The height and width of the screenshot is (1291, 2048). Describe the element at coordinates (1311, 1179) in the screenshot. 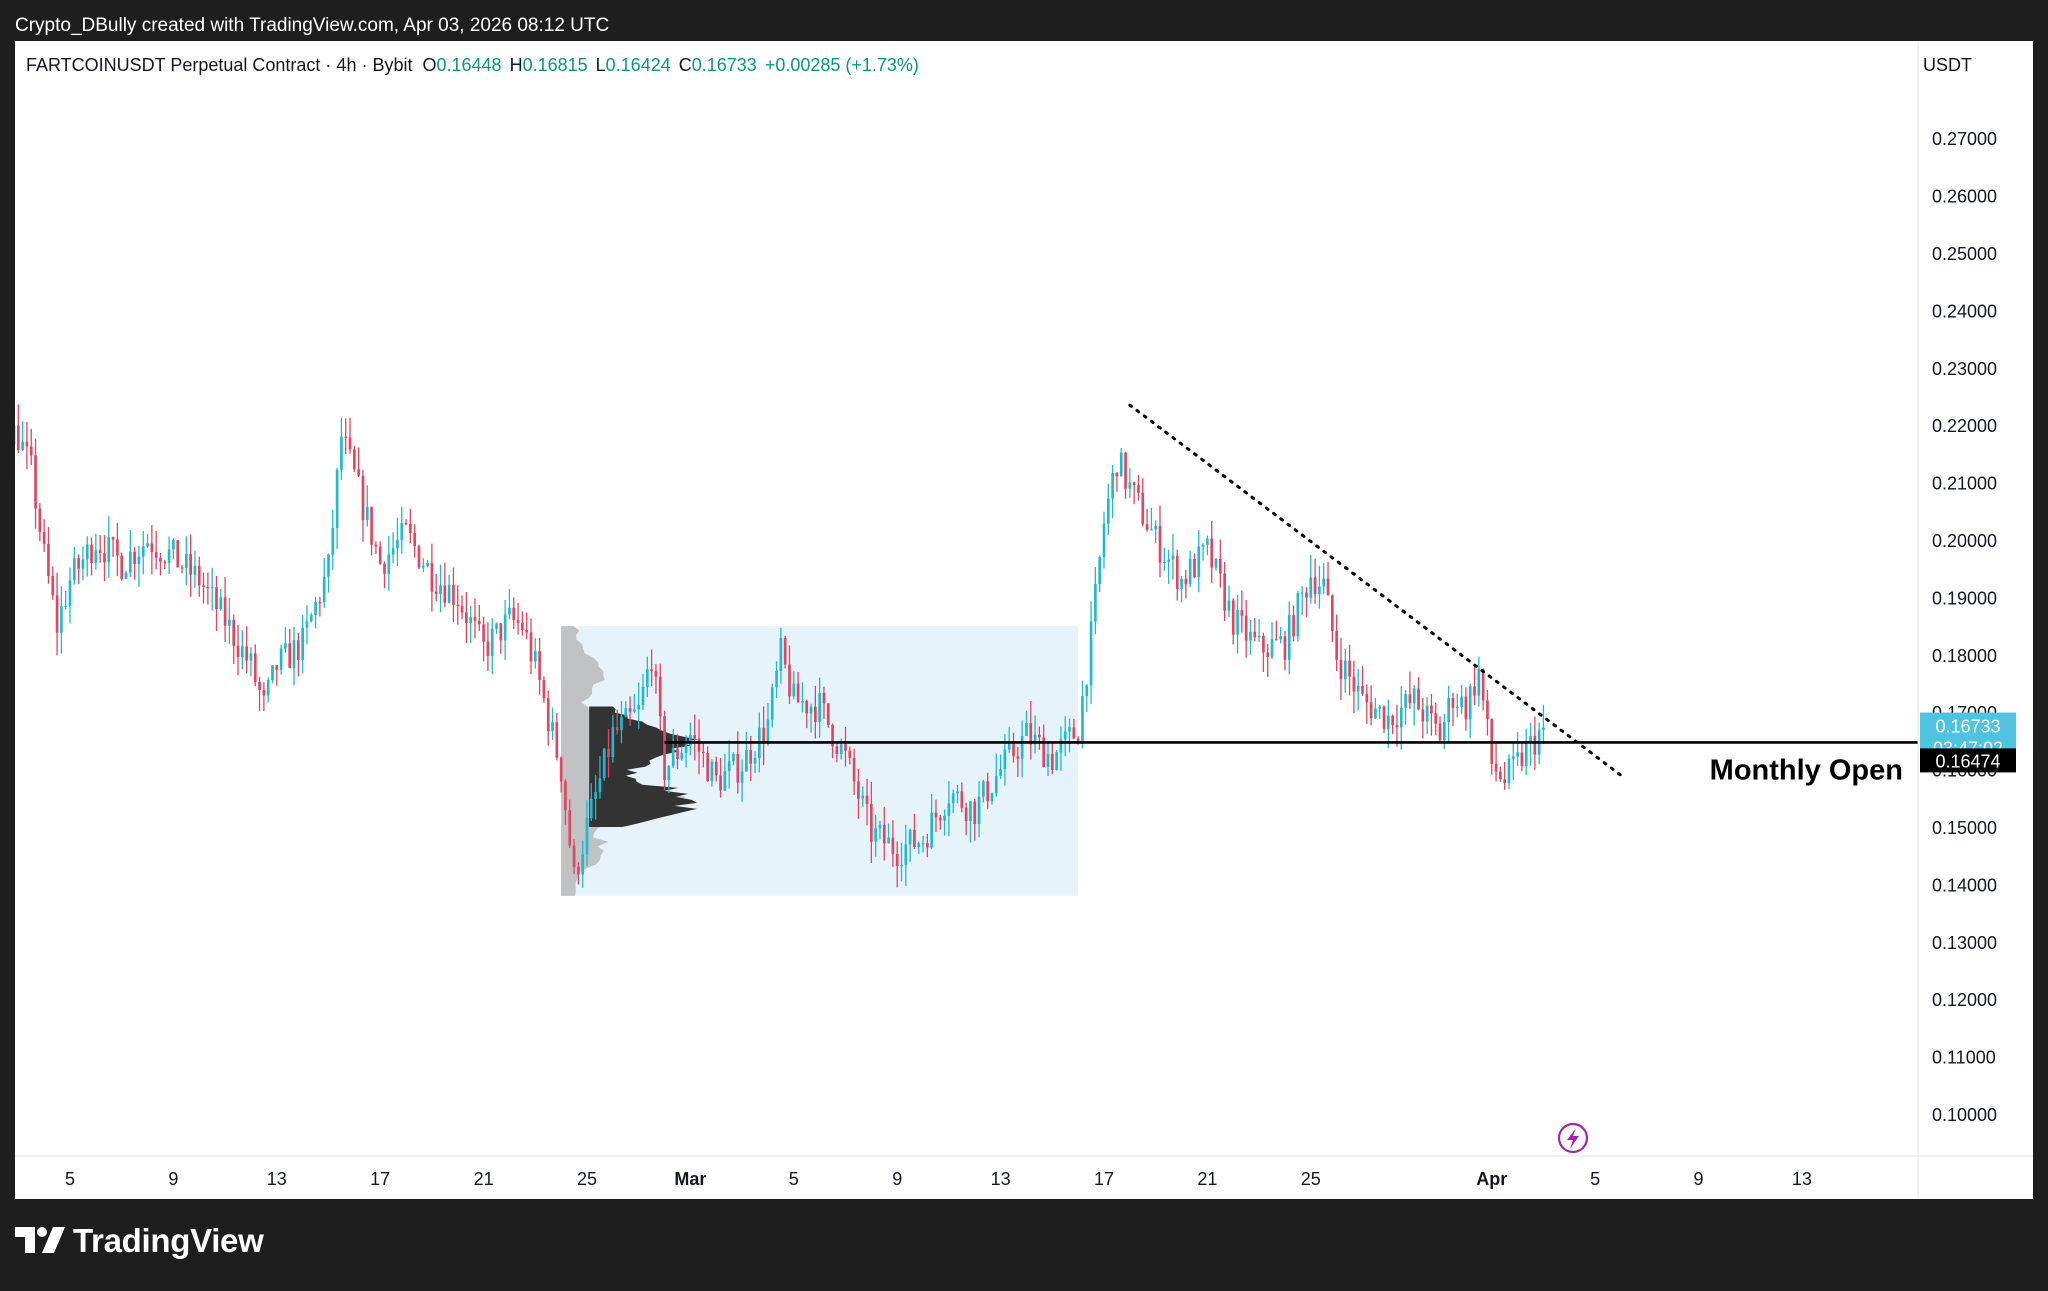

I see `x-tick-label: 25` at that location.